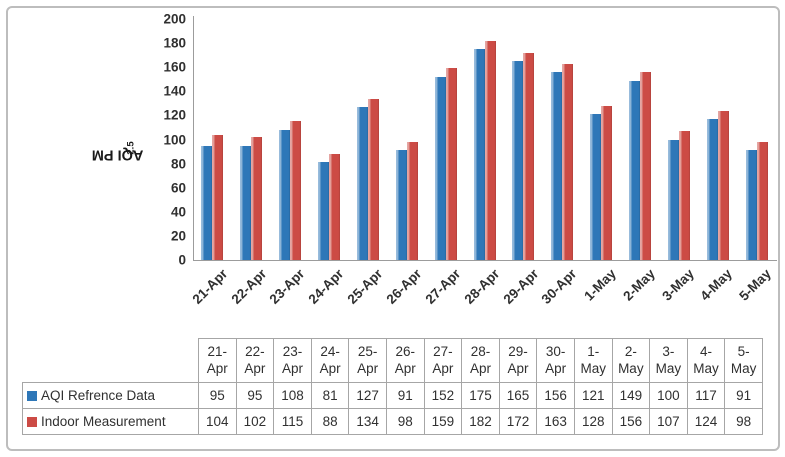  I want to click on y-tick-label: 60, so click(178, 188).